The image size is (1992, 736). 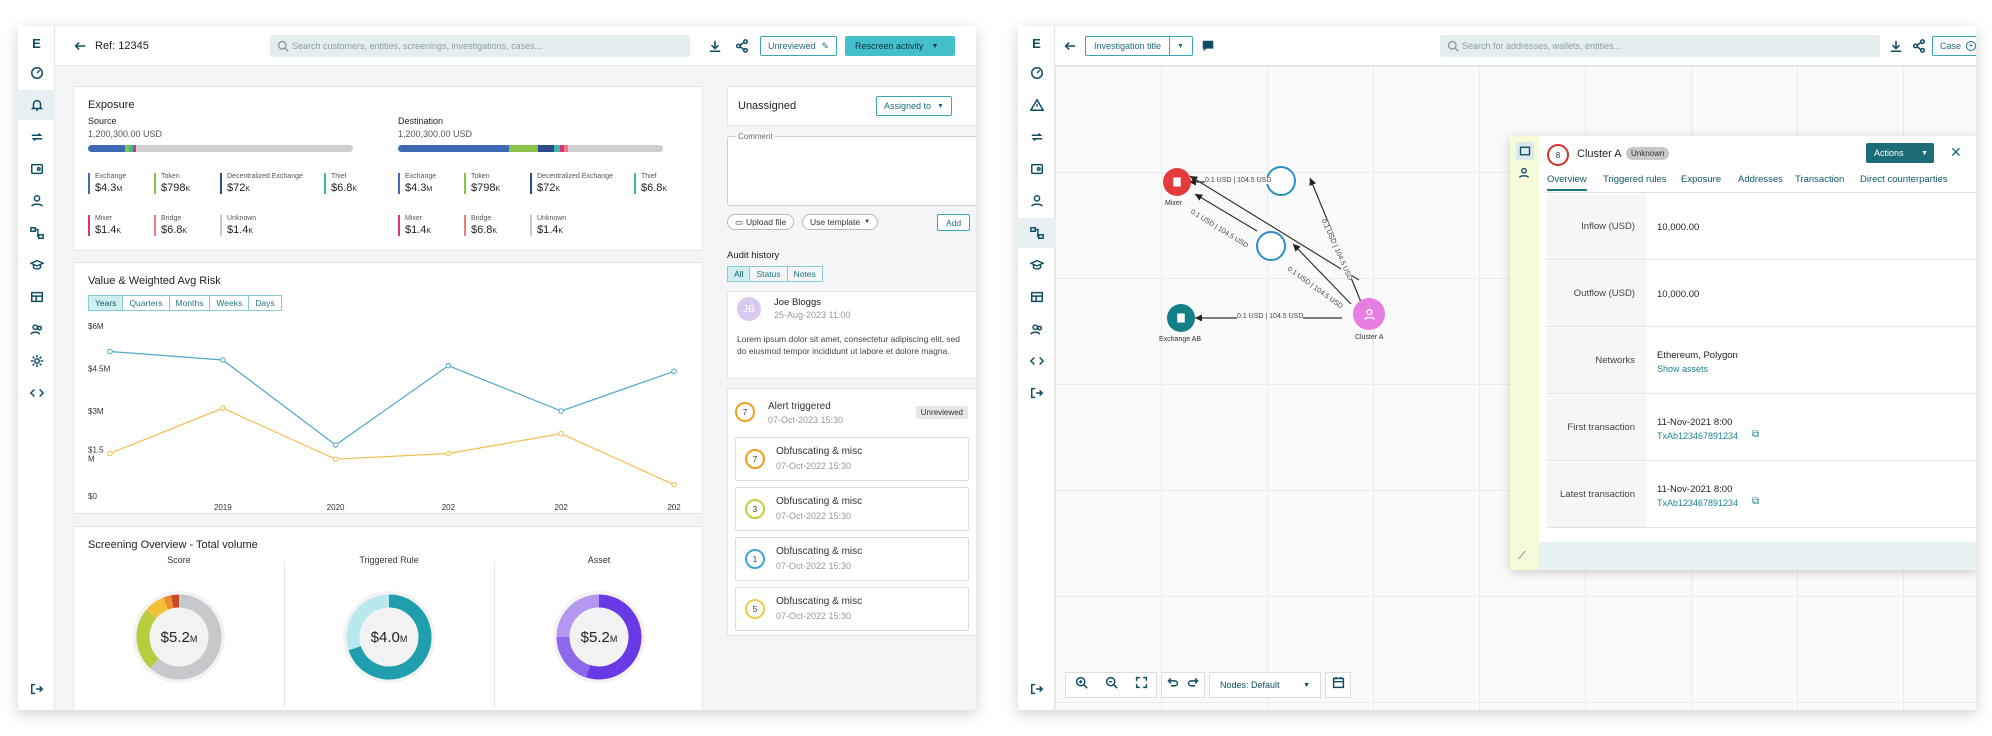 What do you see at coordinates (1265, 685) in the screenshot?
I see `nodes-select: Nodes: Default ▼` at bounding box center [1265, 685].